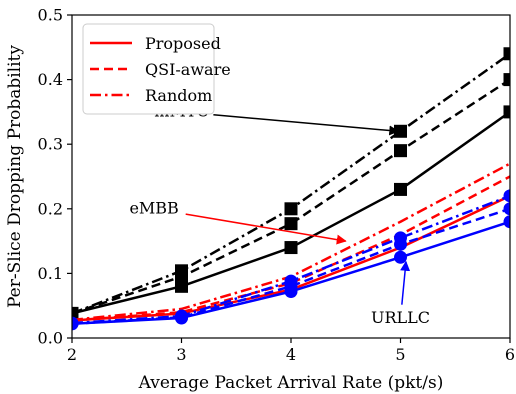  Describe the element at coordinates (183, 43) in the screenshot. I see `legend-label: Proposed` at that location.